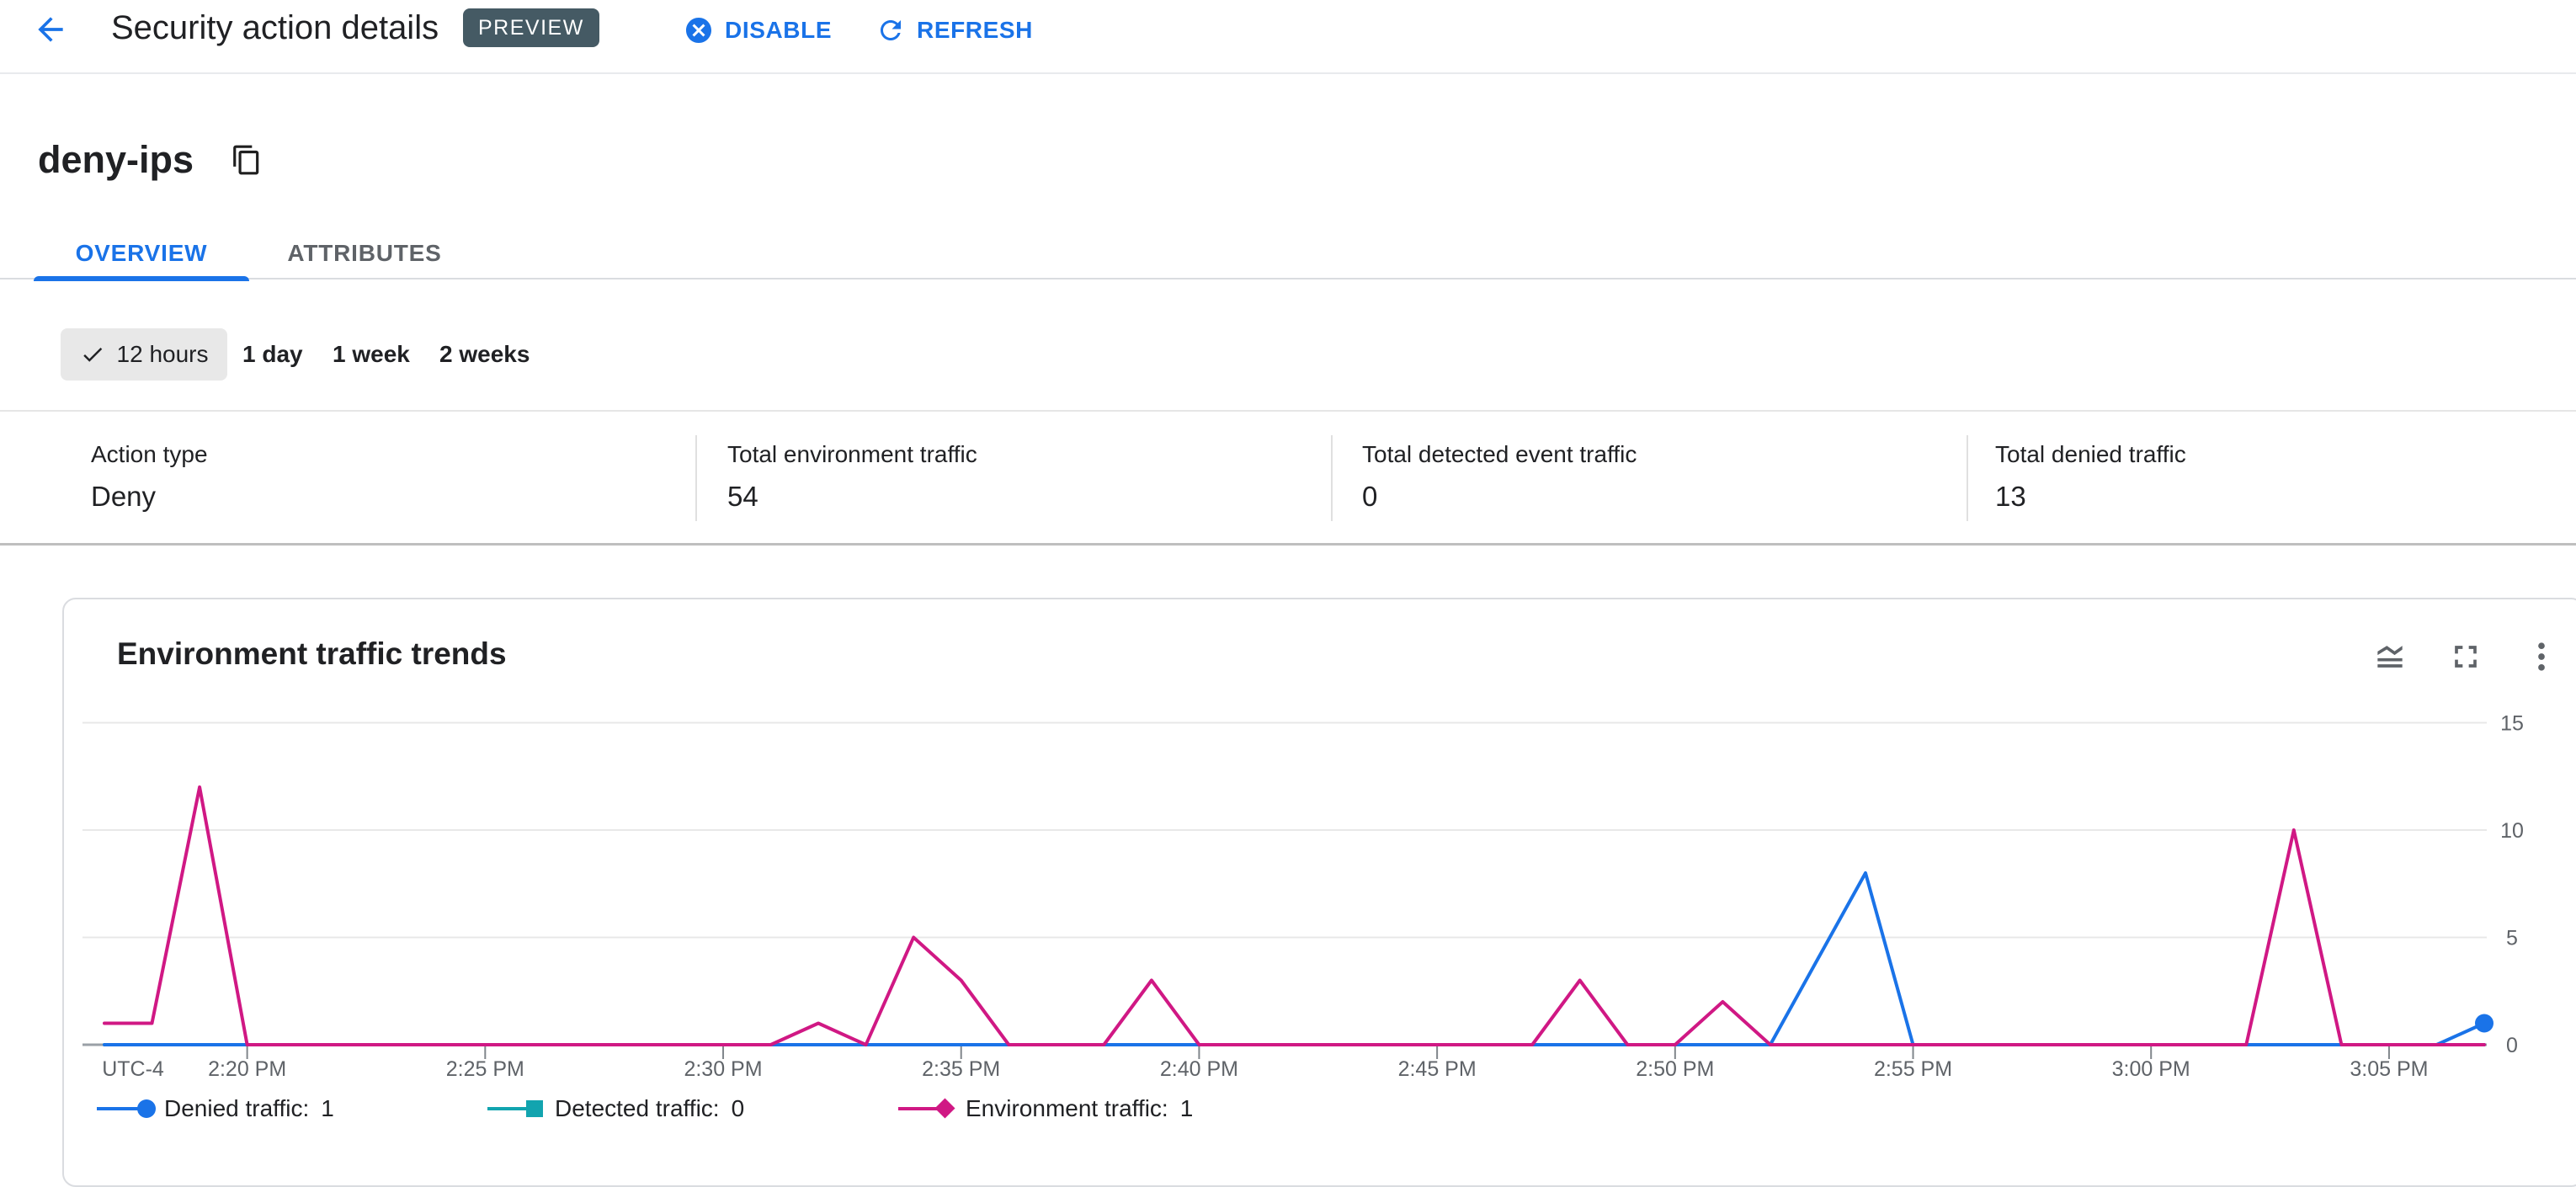  What do you see at coordinates (142, 254) in the screenshot?
I see `tab-overview: OVERVIEW` at bounding box center [142, 254].